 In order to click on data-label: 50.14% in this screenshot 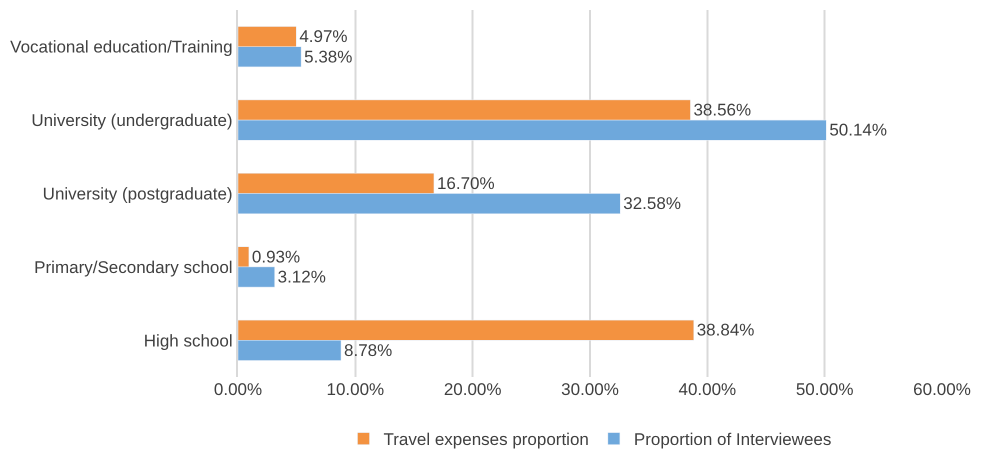, I will do `click(858, 130)`.